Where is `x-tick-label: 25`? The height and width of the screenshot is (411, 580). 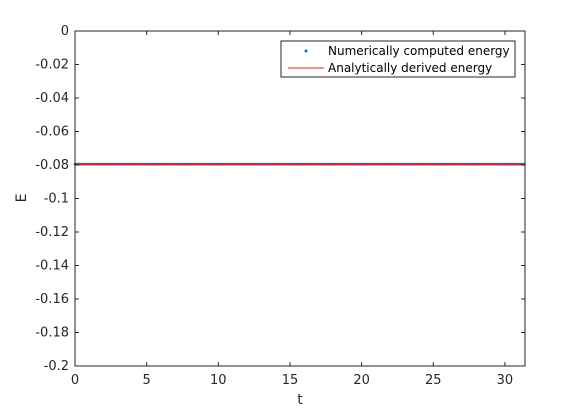
x-tick-label: 25 is located at coordinates (433, 380).